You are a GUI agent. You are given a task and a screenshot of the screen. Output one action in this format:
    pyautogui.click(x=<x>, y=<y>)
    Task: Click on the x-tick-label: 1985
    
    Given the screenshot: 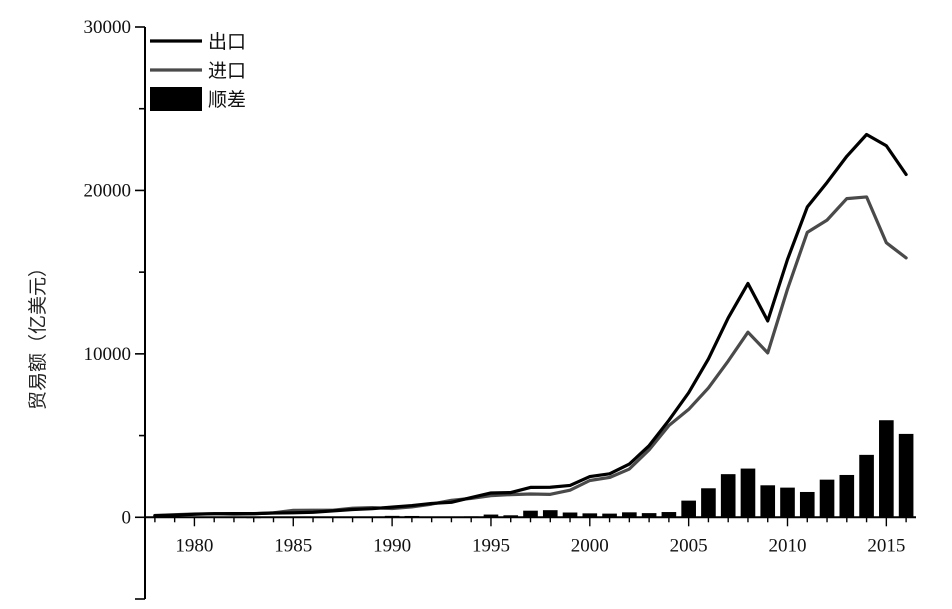 What is the action you would take?
    pyautogui.click(x=293, y=545)
    